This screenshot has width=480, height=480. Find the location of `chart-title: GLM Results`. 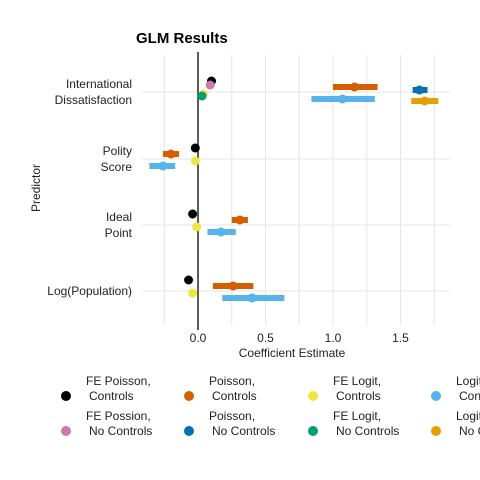

chart-title: GLM Results is located at coordinates (182, 38).